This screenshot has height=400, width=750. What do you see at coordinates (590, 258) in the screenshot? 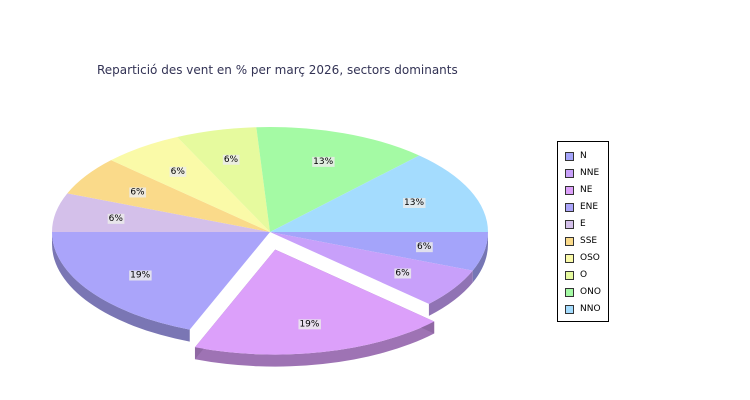
I see `legend-label: OSO` at bounding box center [590, 258].